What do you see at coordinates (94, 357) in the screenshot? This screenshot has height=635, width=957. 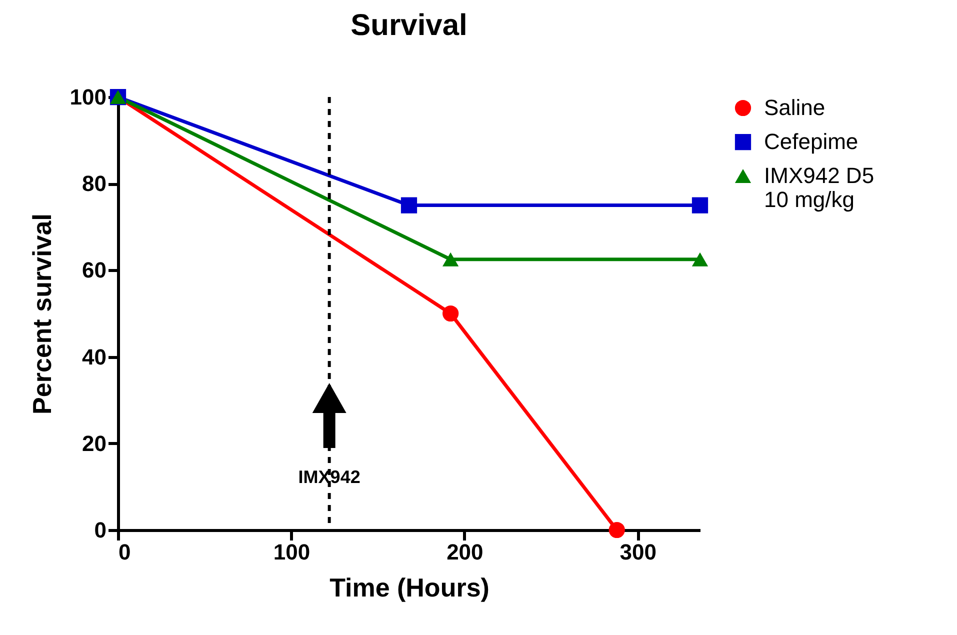 I see `y-tick-label: 40` at bounding box center [94, 357].